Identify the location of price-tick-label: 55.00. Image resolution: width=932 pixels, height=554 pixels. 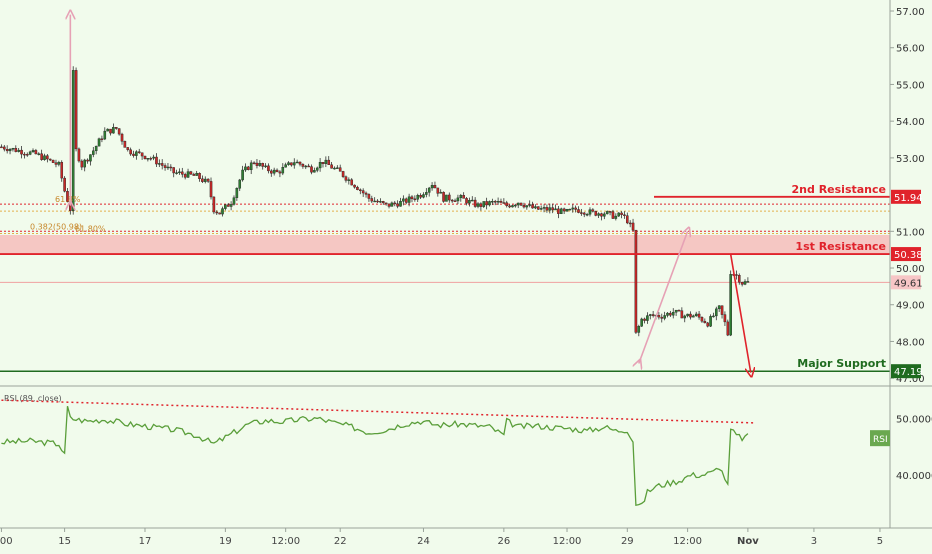
(910, 85).